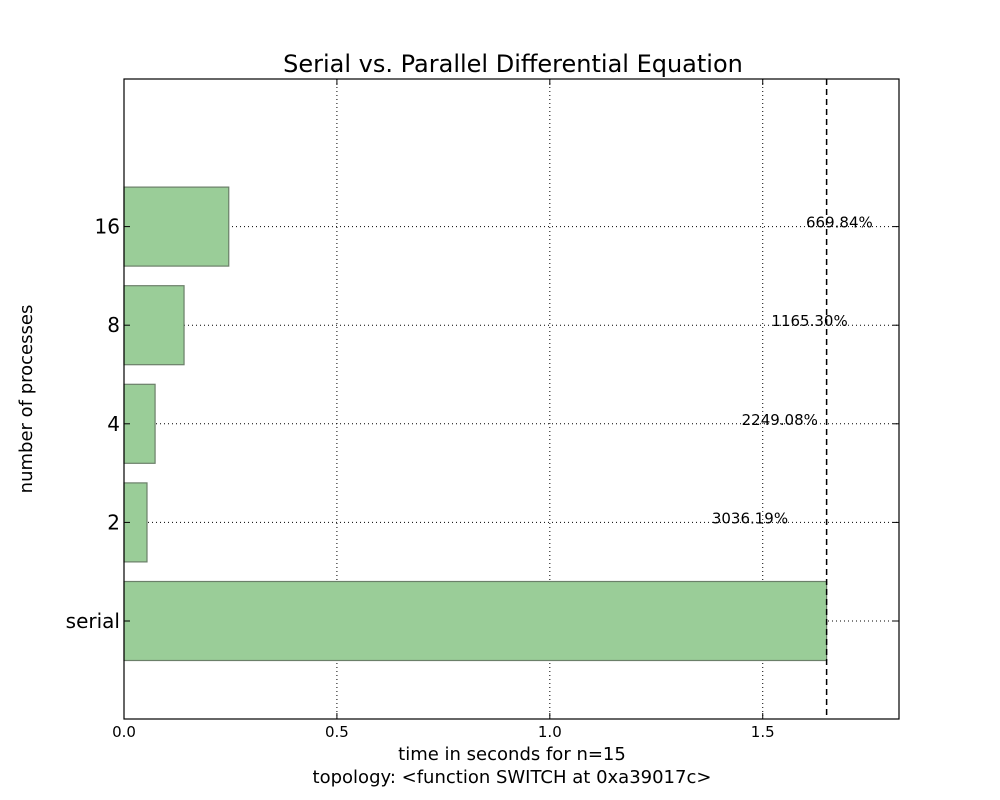 The image size is (1000, 800). I want to click on y-axis-label: number of processes, so click(26, 399).